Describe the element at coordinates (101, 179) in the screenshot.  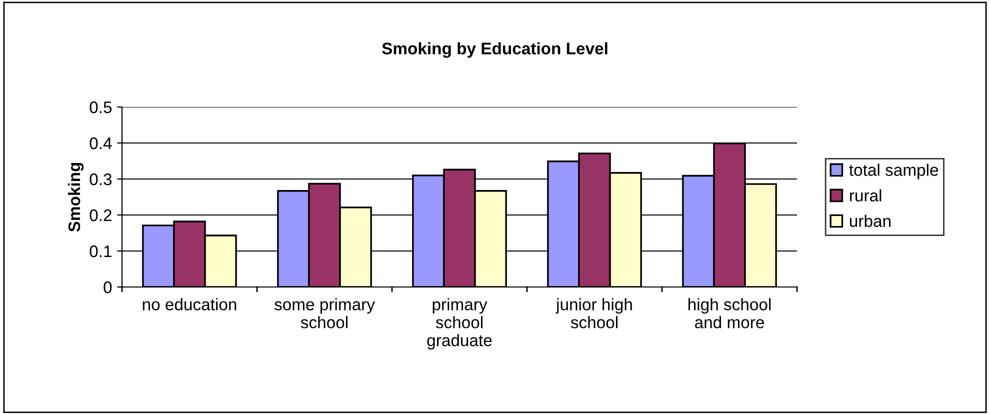
I see `y-tick-label: 0.3` at that location.